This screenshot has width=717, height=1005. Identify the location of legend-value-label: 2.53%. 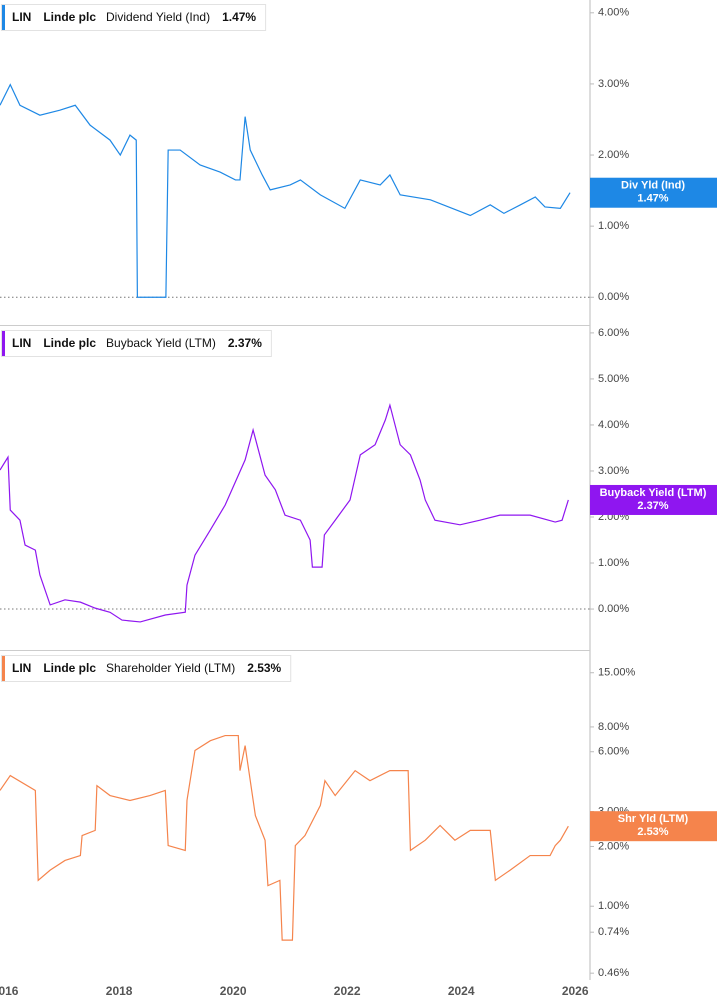
(264, 668).